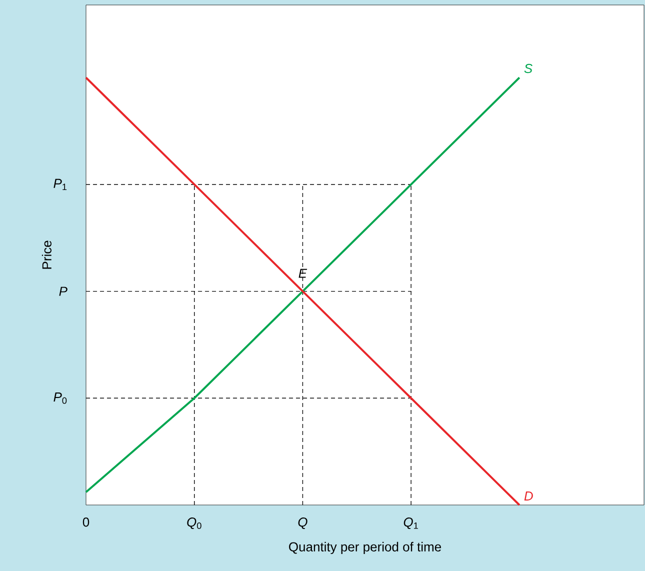 Image resolution: width=645 pixels, height=571 pixels. Describe the element at coordinates (86, 522) in the screenshot. I see `x-tick-label: 0` at that location.